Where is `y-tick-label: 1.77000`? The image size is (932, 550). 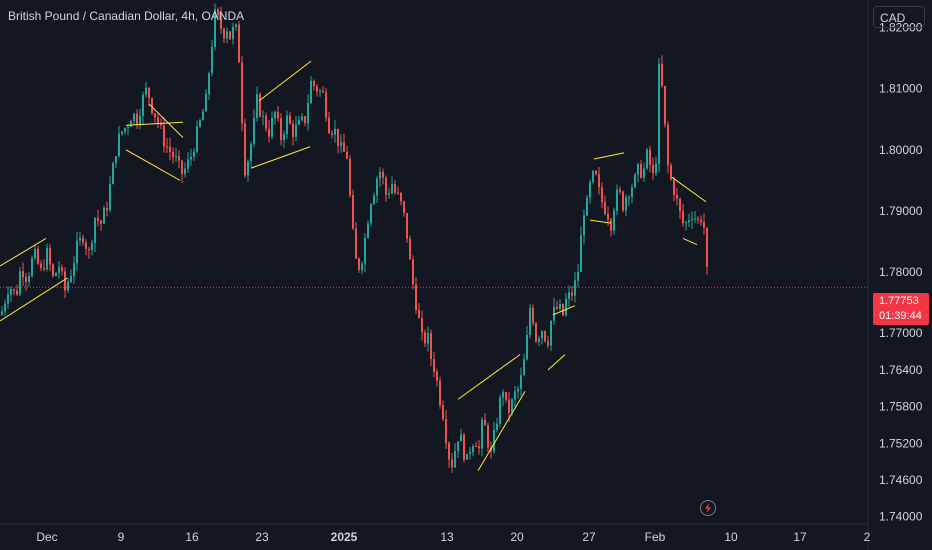 y-tick-label: 1.77000 is located at coordinates (901, 333).